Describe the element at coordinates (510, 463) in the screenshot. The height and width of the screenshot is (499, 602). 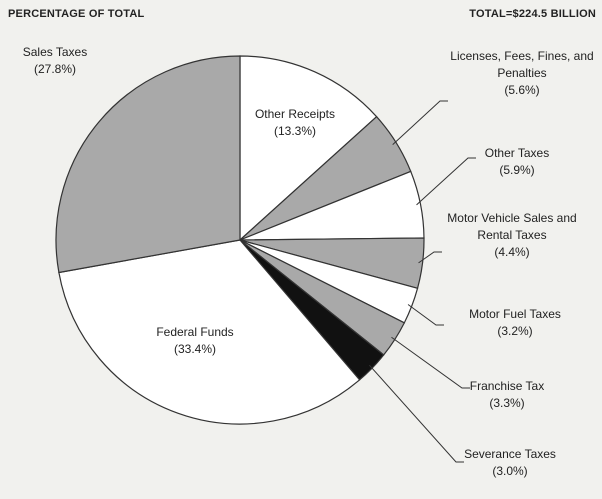
I see `slice-label: Severance Taxes (3.0%)` at that location.